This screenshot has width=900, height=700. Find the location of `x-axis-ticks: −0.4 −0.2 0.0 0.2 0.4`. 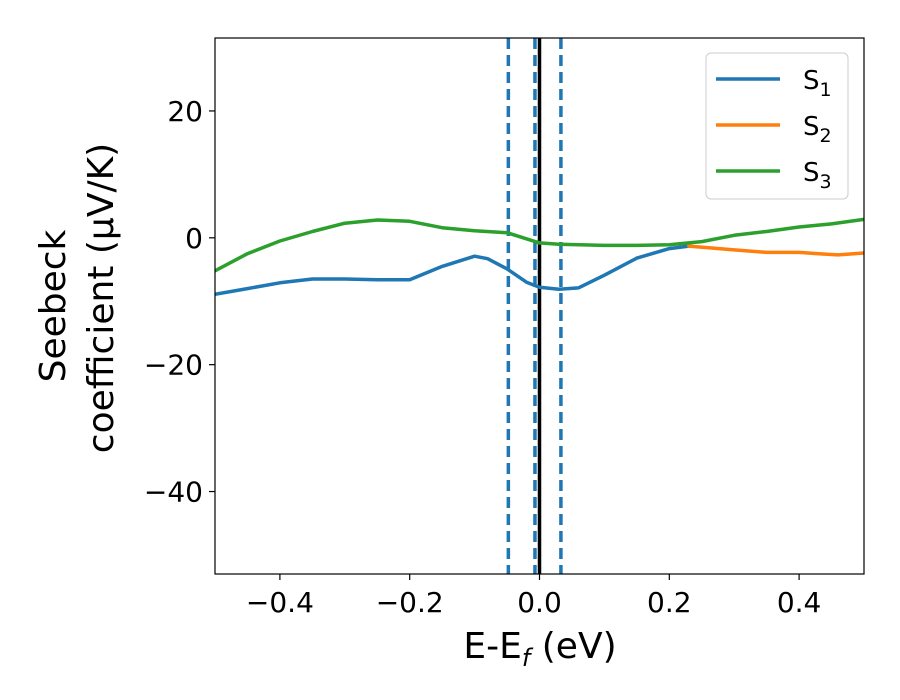

x-axis-ticks: −0.4 −0.2 0.0 0.2 0.4 is located at coordinates (533, 596).